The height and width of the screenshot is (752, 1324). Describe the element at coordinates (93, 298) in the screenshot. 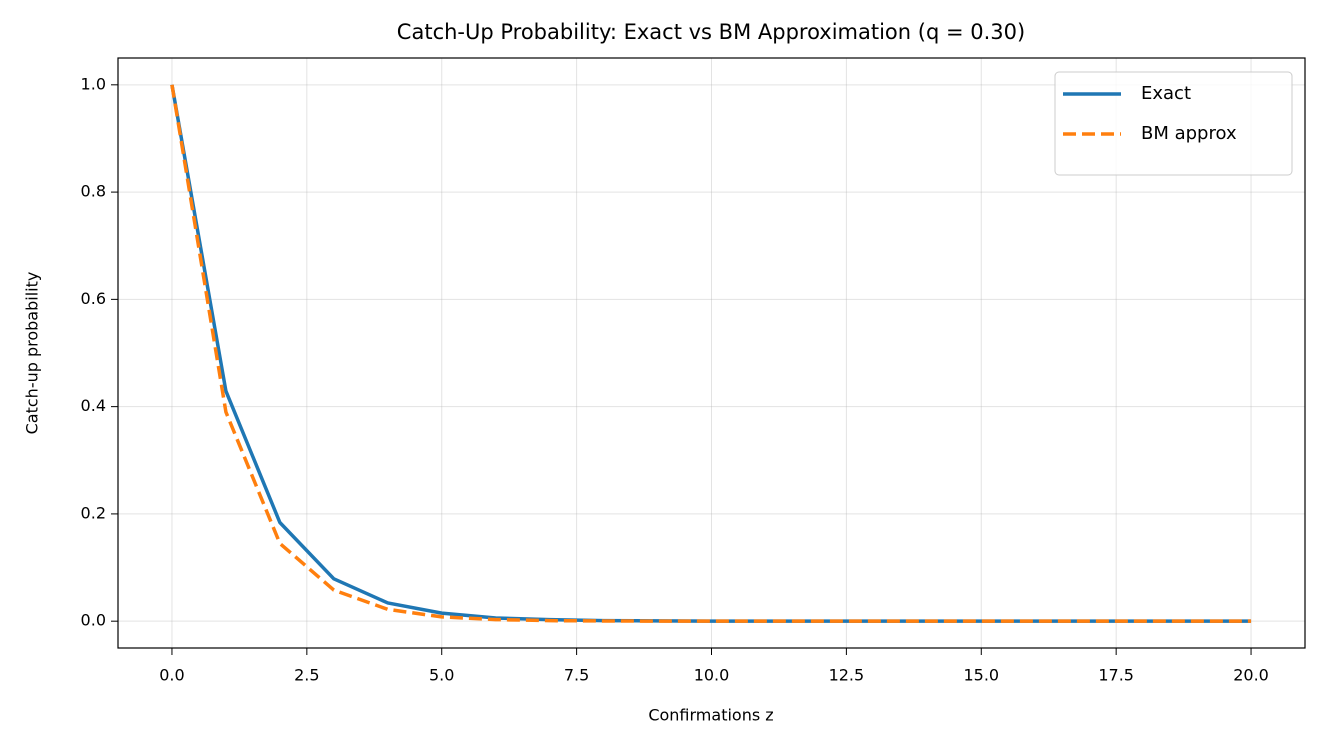

I see `y-tick-label: 0.6` at that location.